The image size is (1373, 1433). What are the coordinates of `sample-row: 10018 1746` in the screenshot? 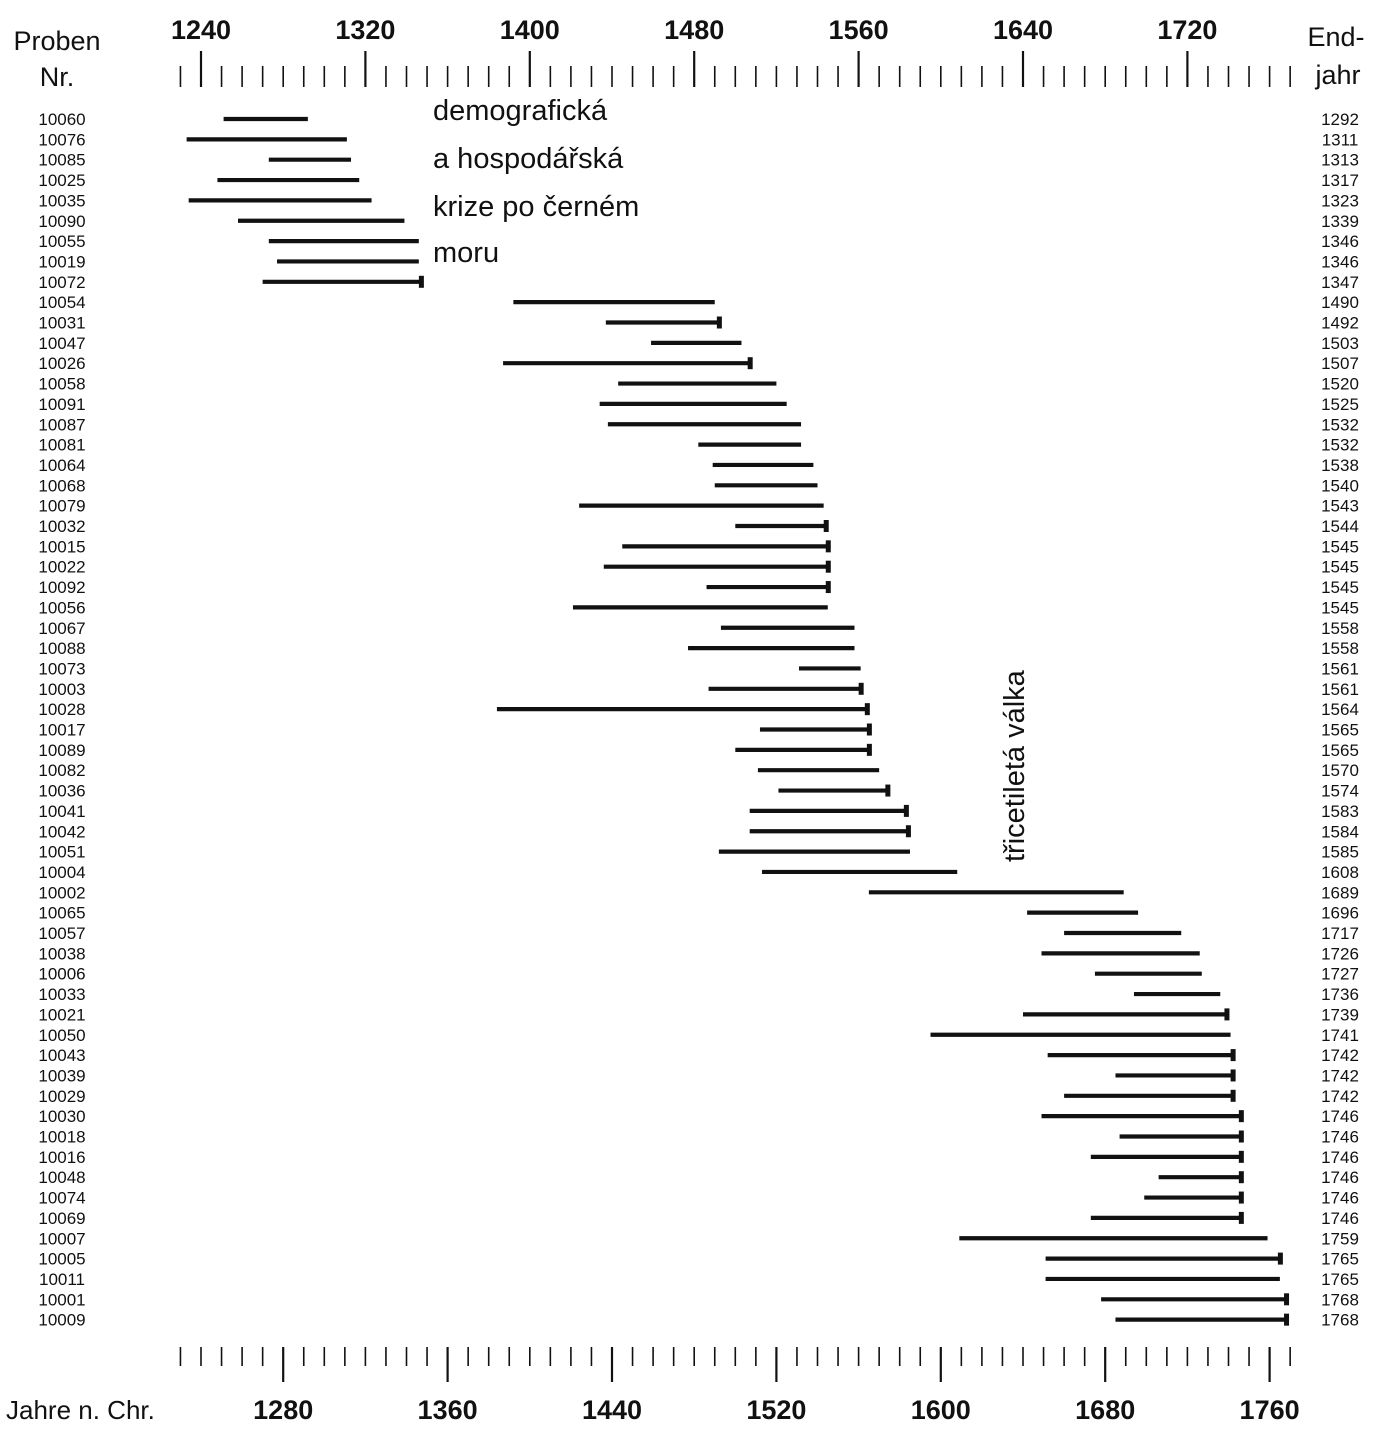 It's located at (698, 1137).